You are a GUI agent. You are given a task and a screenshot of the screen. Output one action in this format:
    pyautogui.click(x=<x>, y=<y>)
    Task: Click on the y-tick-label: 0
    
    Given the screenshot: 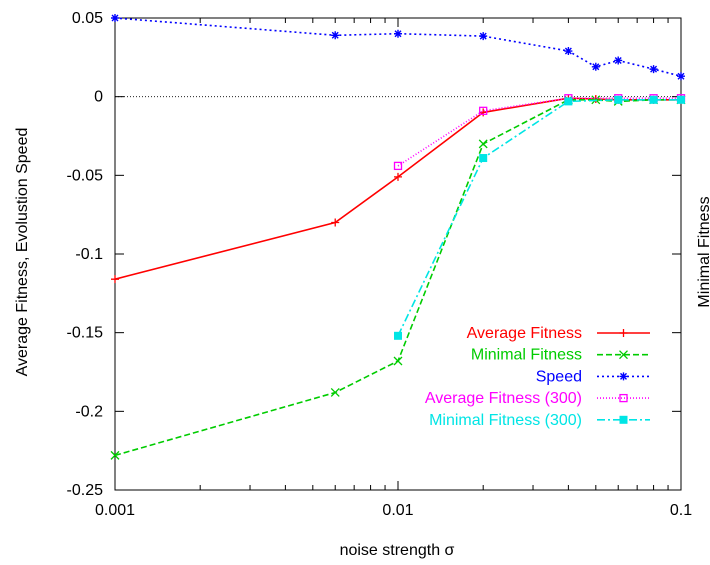 What is the action you would take?
    pyautogui.click(x=98, y=97)
    